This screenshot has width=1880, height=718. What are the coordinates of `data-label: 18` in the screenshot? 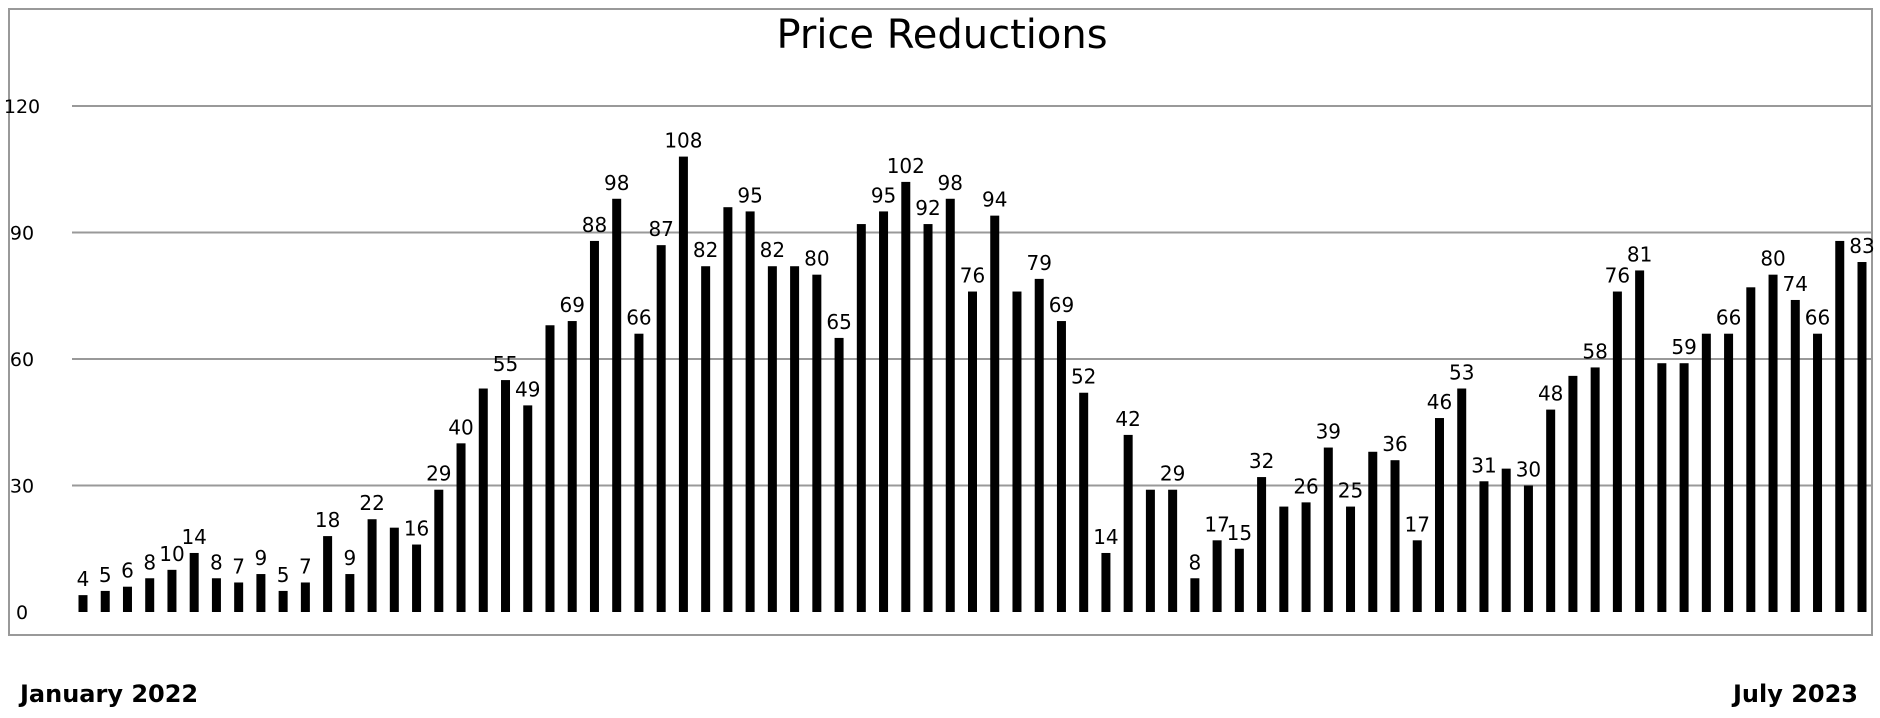 It's located at (327, 520).